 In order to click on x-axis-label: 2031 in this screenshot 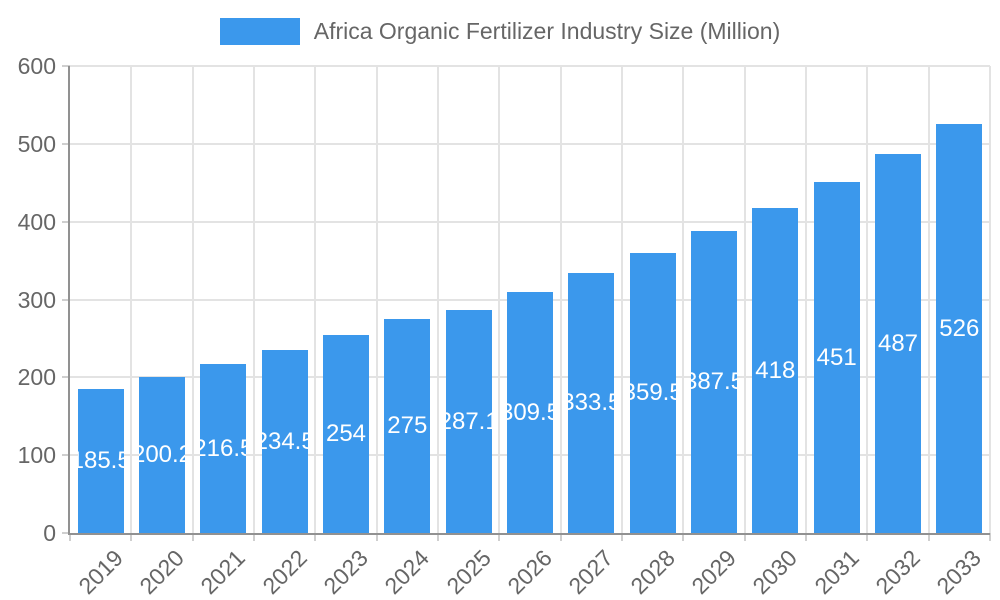, I will do `click(836, 572)`.